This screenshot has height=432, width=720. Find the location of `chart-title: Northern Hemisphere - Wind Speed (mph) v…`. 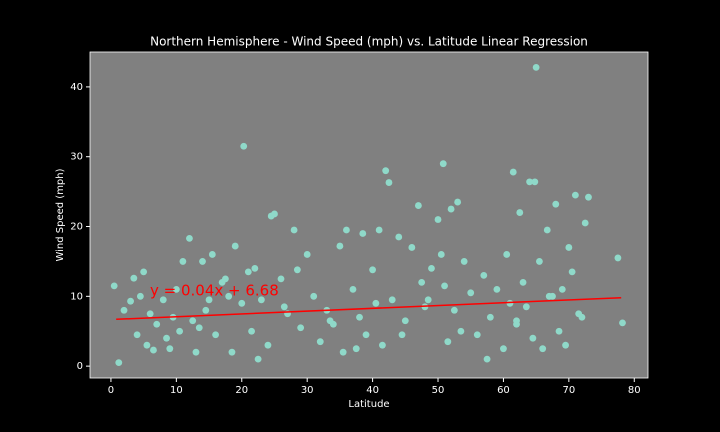

chart-title: Northern Hemisphere - Wind Speed (mph) v… is located at coordinates (369, 42).